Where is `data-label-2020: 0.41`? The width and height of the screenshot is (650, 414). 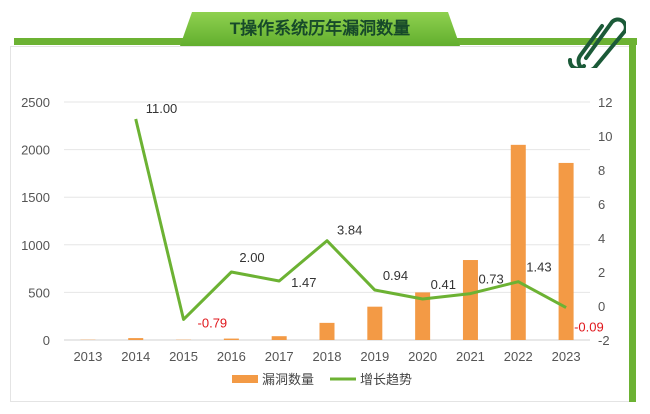
data-label-2020: 0.41 is located at coordinates (443, 284).